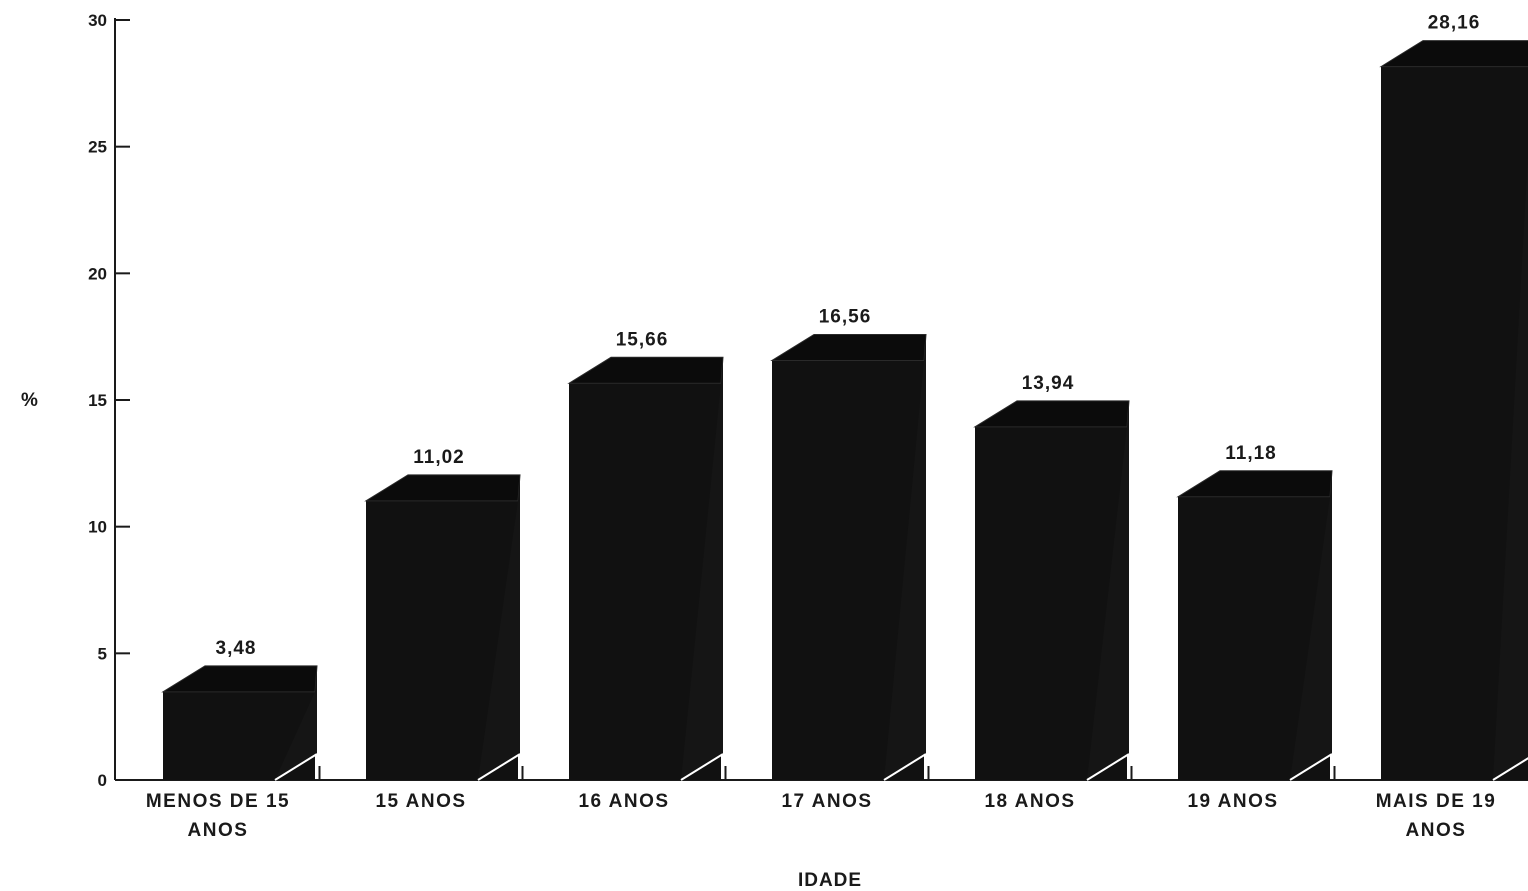 The image size is (1528, 891). What do you see at coordinates (1232, 801) in the screenshot?
I see `x-tick-label: 19 ANOS` at bounding box center [1232, 801].